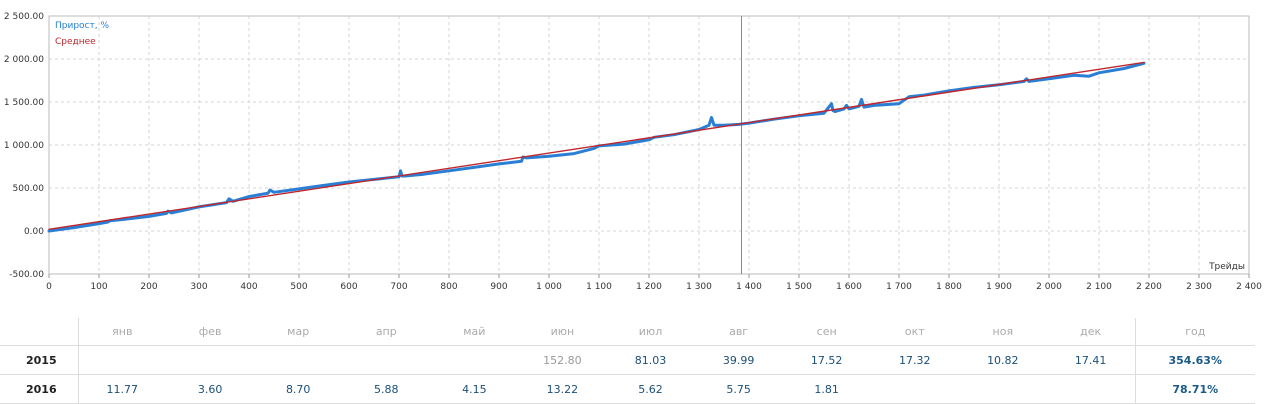  I want to click on x-tick-label: 1 300, so click(699, 287).